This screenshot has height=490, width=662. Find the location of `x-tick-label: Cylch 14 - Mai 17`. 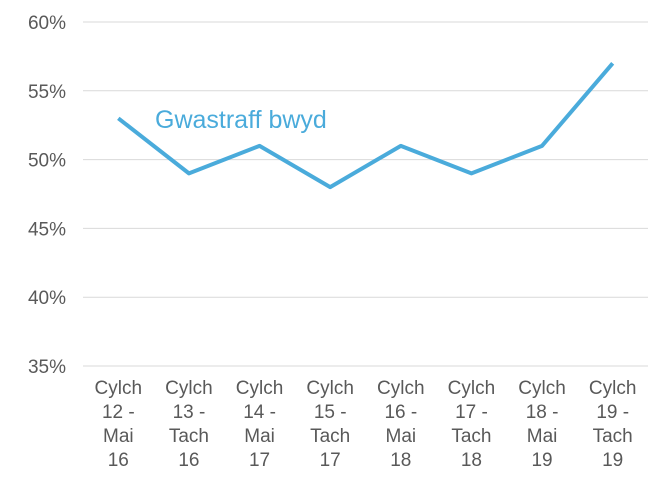

x-tick-label: Cylch 14 - Mai 17 is located at coordinates (259, 424).